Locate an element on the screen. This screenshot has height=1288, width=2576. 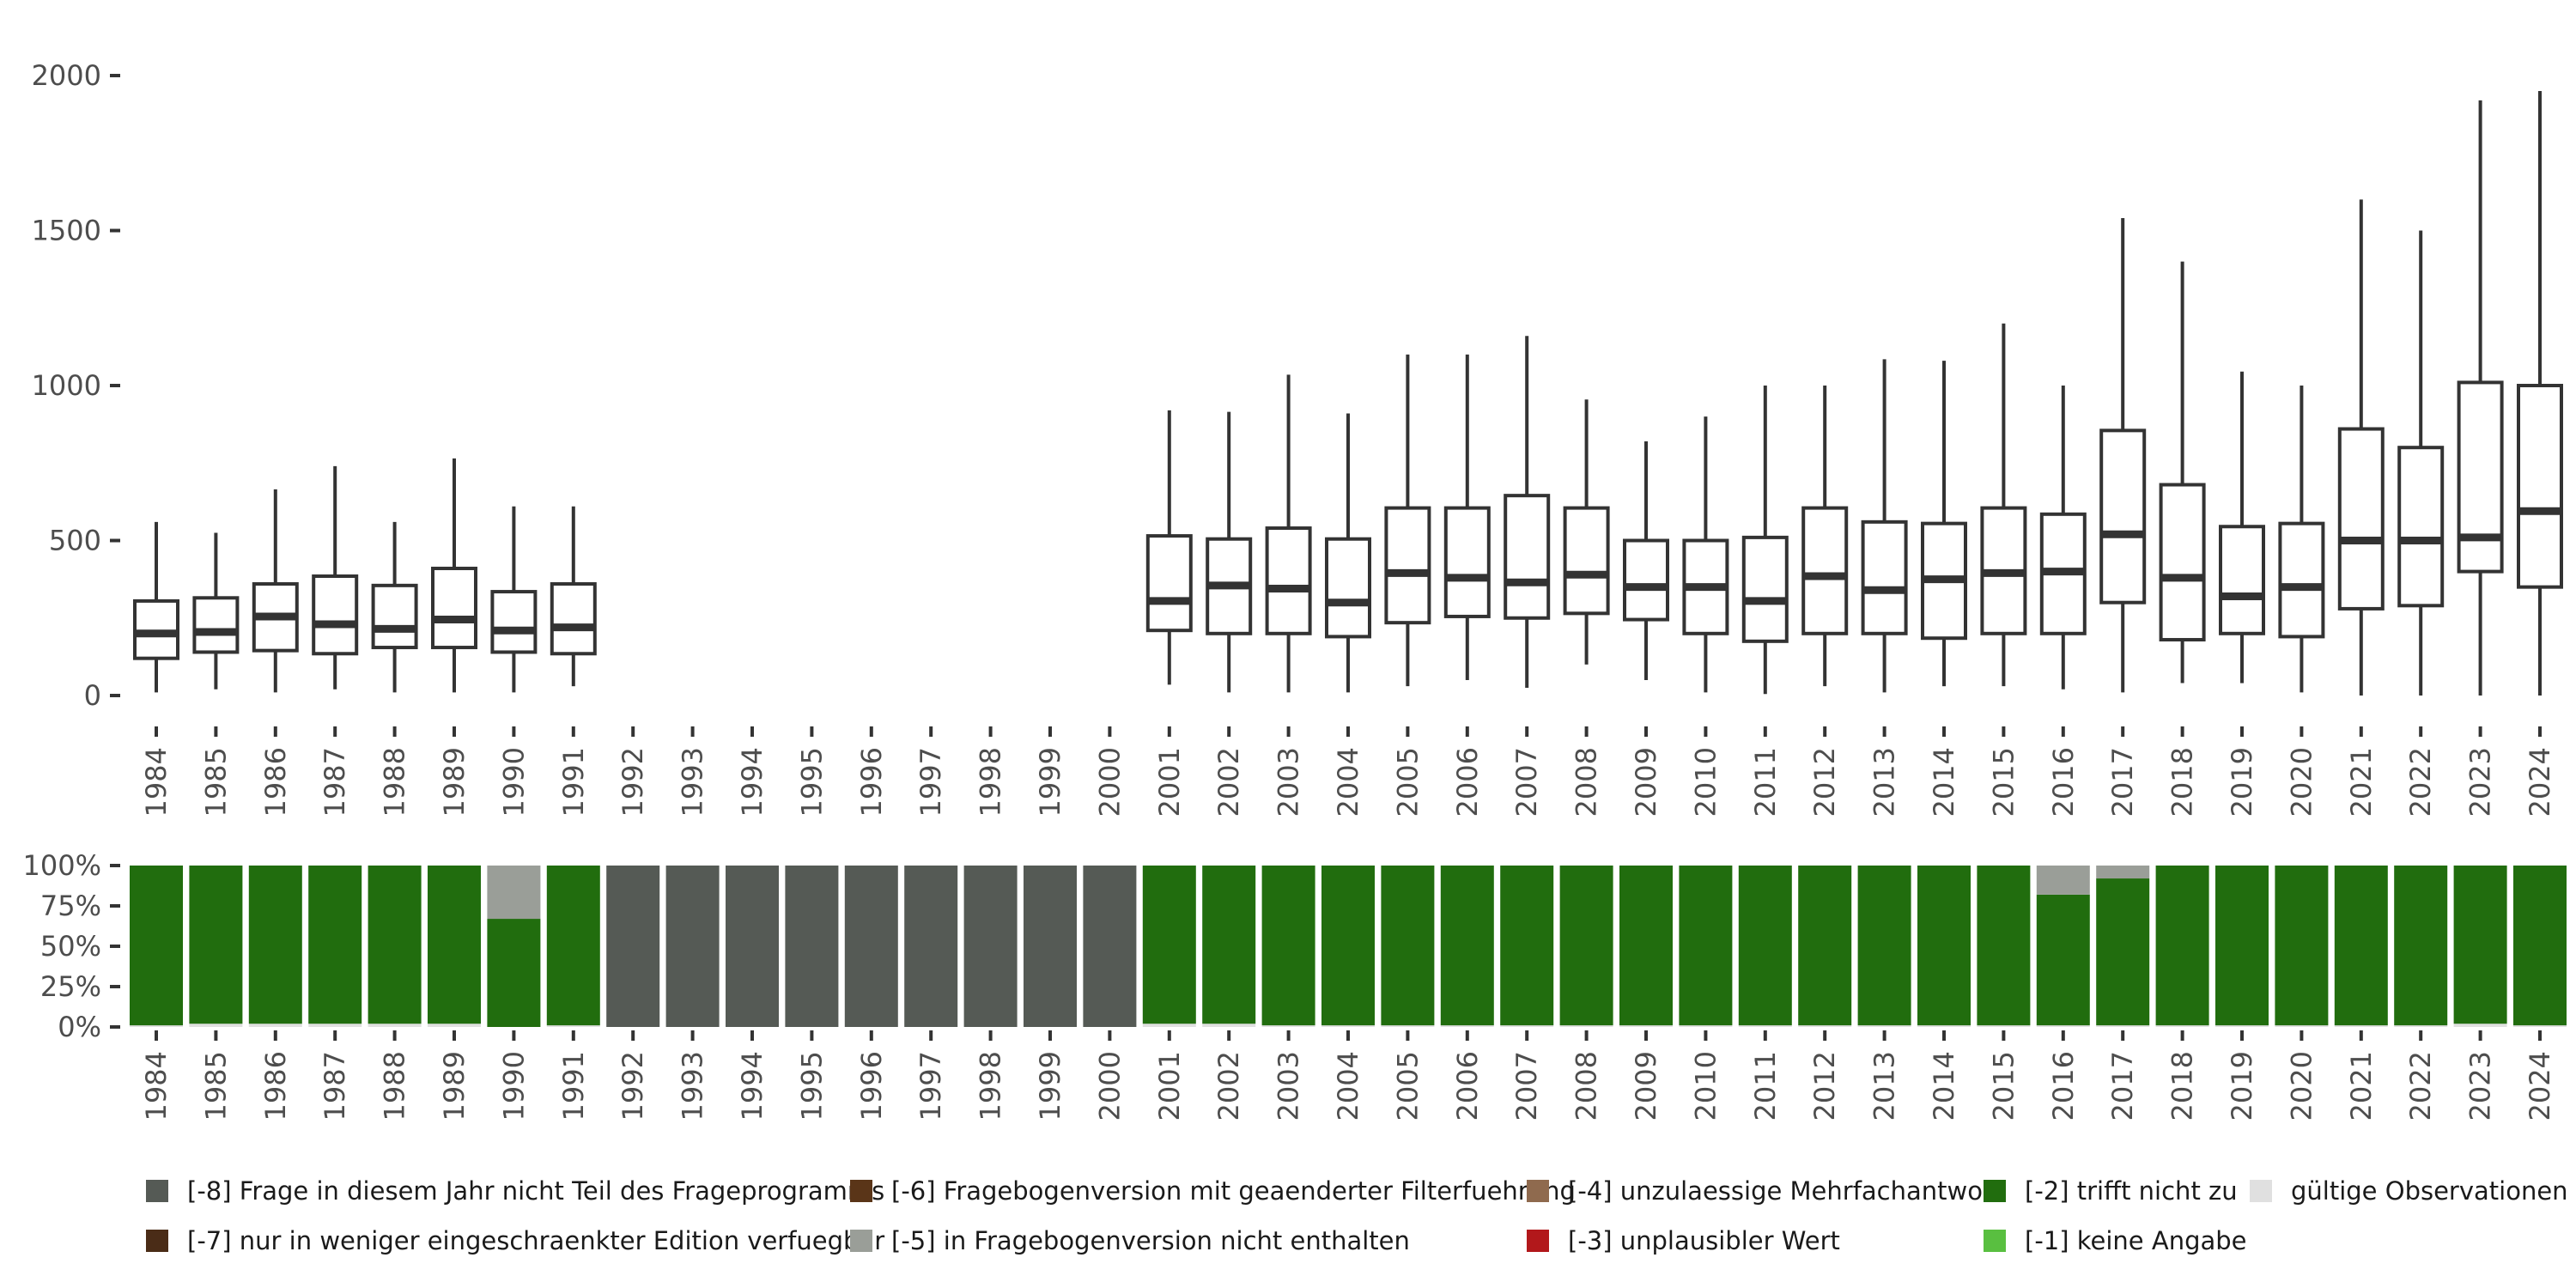
x-tick-label: 1992 is located at coordinates (633, 1086).